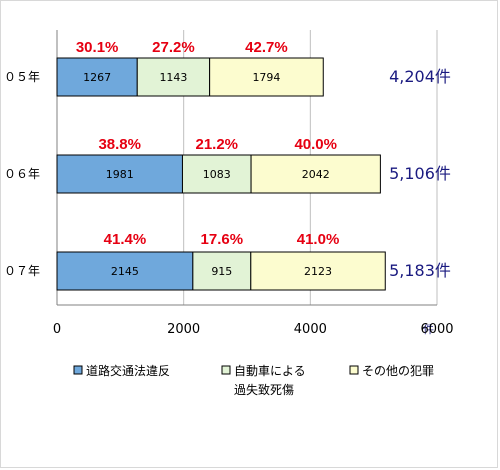  Describe the element at coordinates (173, 47) in the screenshot. I see `percent-label: 27.2%` at that location.